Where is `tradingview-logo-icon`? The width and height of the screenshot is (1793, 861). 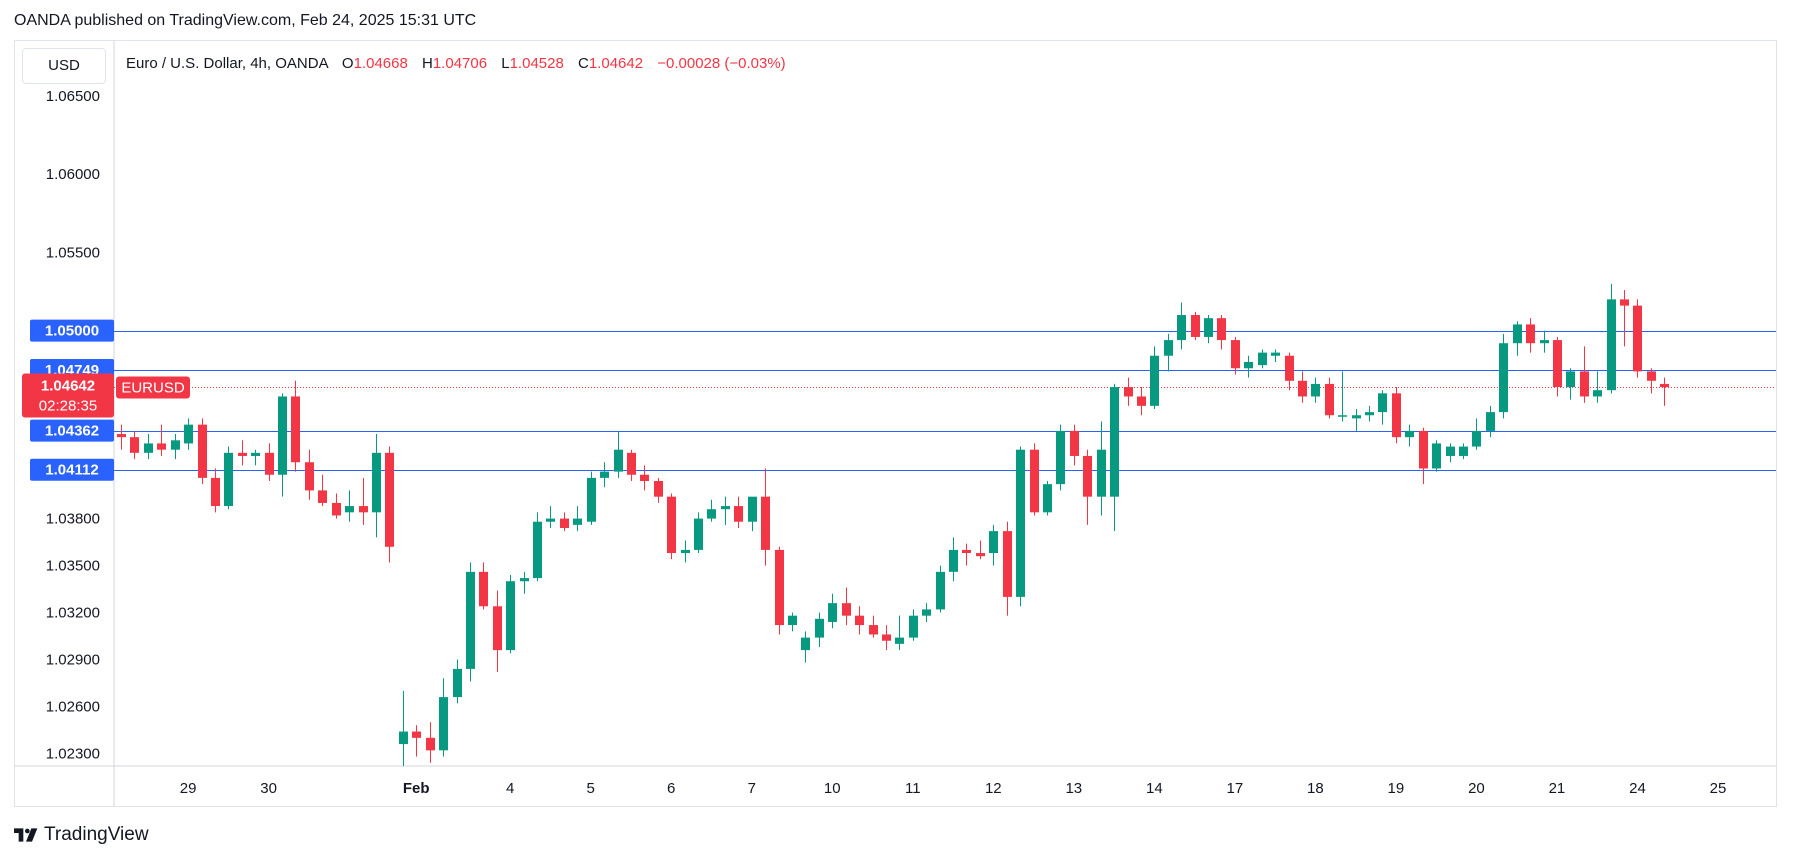 tradingview-logo-icon is located at coordinates (26, 835).